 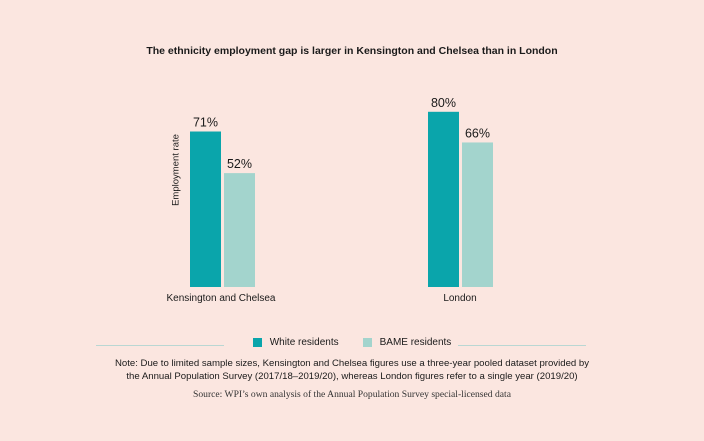 I want to click on legend-item-white: White residents, so click(x=295, y=342).